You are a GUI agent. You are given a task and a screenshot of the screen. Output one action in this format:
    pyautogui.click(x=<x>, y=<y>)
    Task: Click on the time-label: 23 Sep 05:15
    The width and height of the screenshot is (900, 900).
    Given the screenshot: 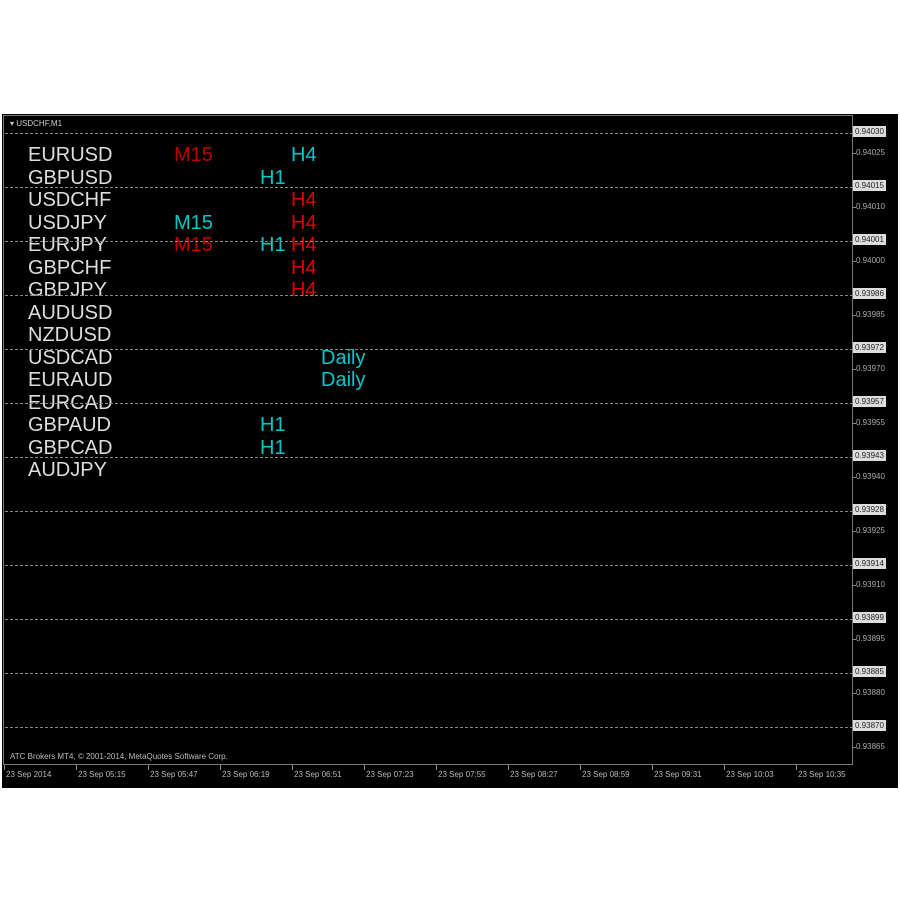 What is the action you would take?
    pyautogui.click(x=102, y=774)
    